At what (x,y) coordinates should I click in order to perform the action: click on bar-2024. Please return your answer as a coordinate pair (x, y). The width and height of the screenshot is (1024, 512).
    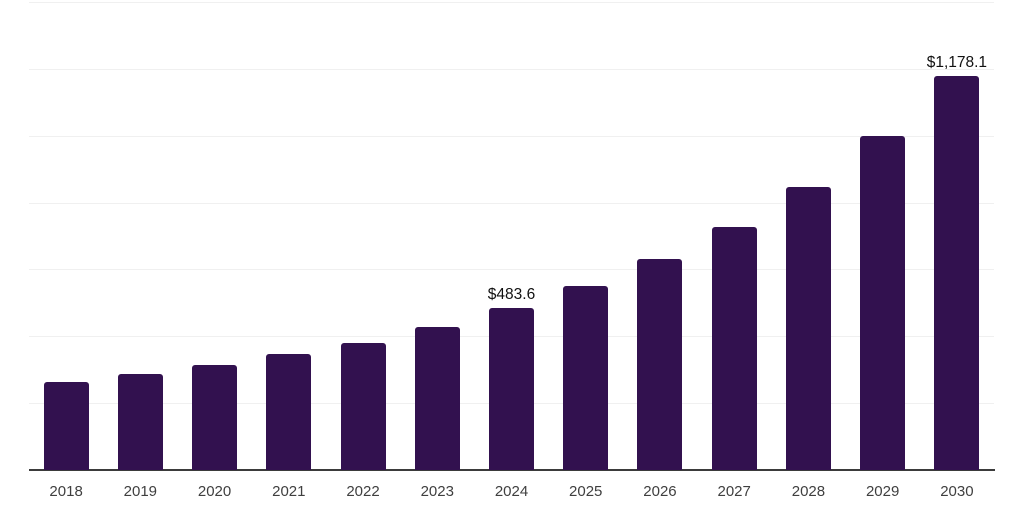
    Looking at the image, I should click on (511, 389).